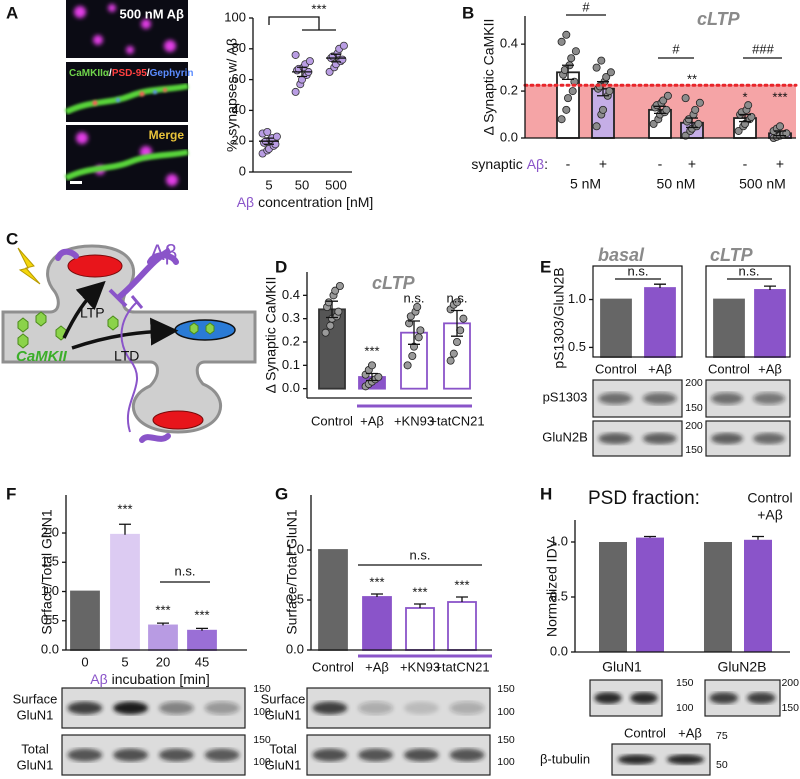 The height and width of the screenshot is (779, 800). Describe the element at coordinates (674, 36) in the screenshot. I see `significance-bracket` at that location.